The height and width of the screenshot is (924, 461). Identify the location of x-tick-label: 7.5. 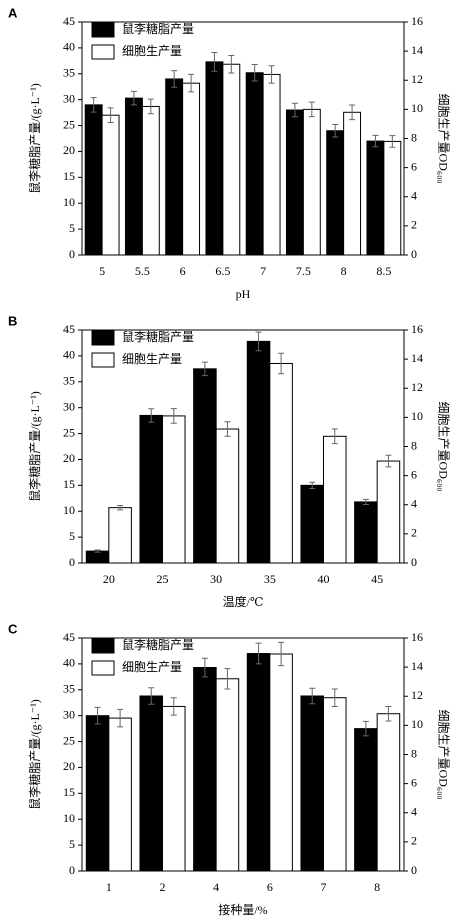
(303, 271).